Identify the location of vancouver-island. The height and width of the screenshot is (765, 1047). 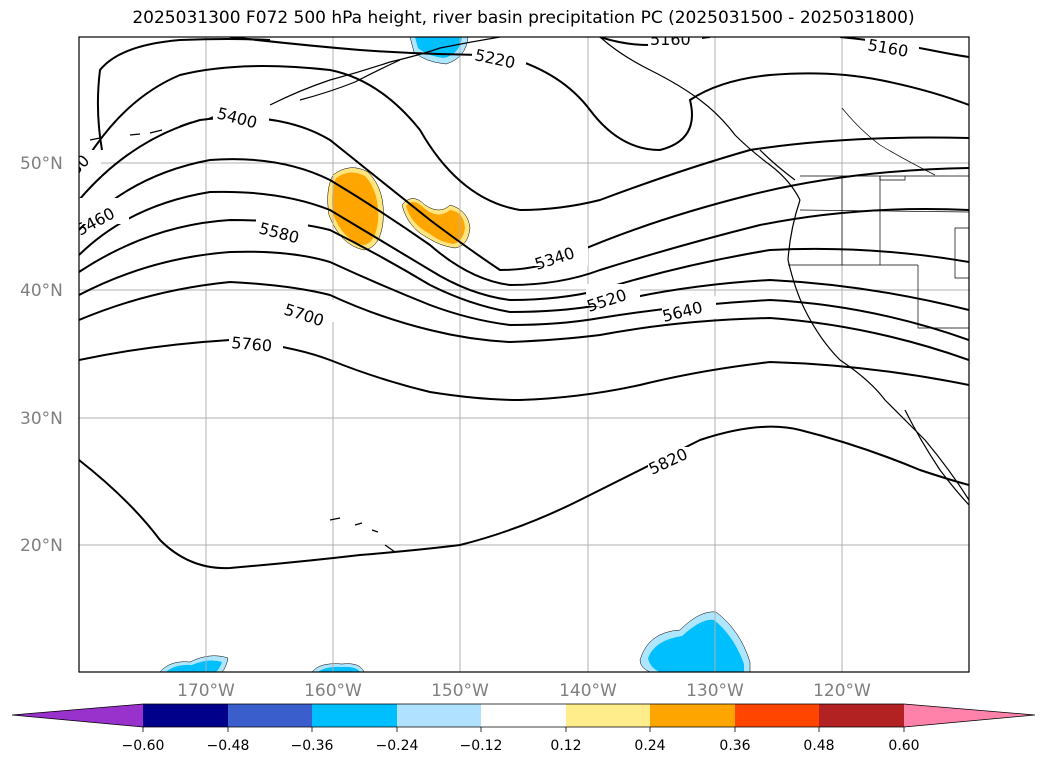
(777, 165).